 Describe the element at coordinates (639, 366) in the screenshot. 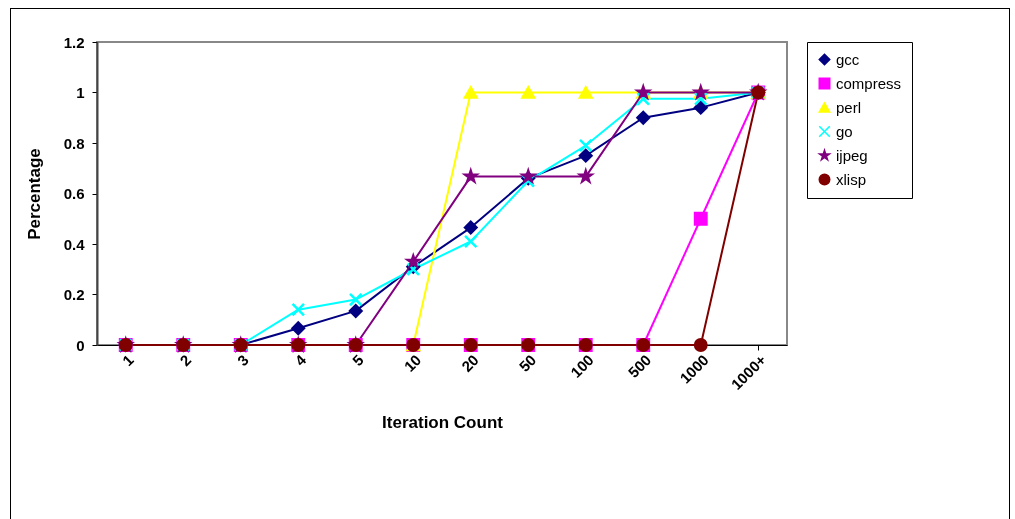

I see `x-tick-label: 500` at that location.